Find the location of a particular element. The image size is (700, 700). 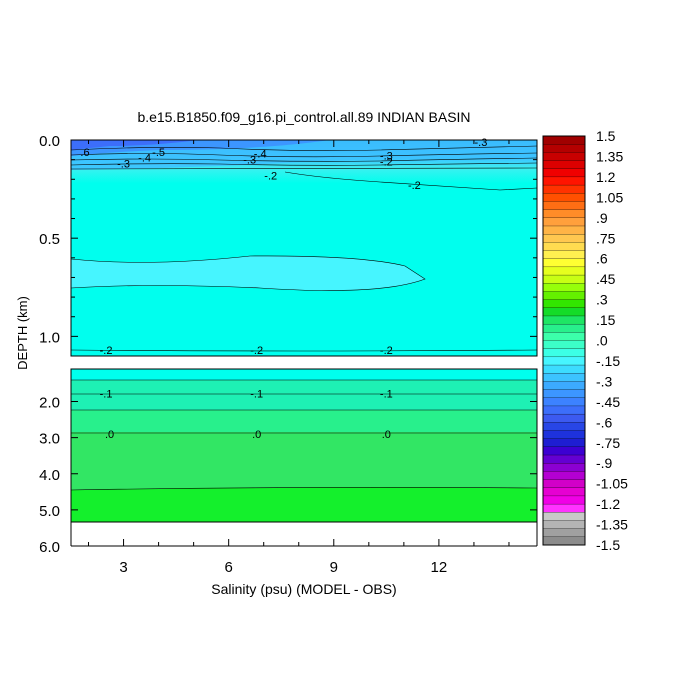

contour-label: -.4 is located at coordinates (260, 155).